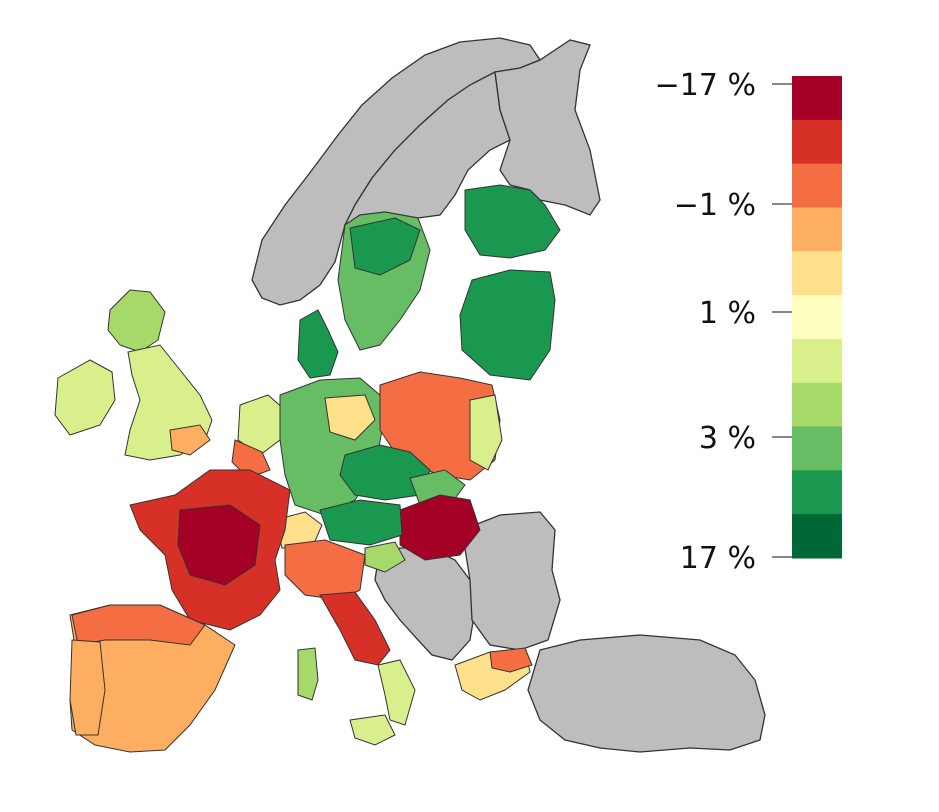  I want to click on legend-tick-label: 1 %, so click(727, 313).